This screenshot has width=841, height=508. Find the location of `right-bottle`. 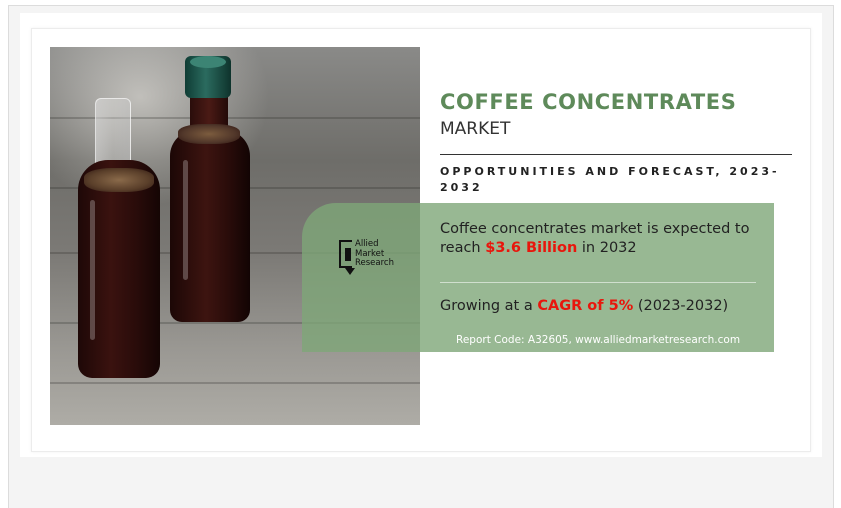

right-bottle is located at coordinates (210, 226).